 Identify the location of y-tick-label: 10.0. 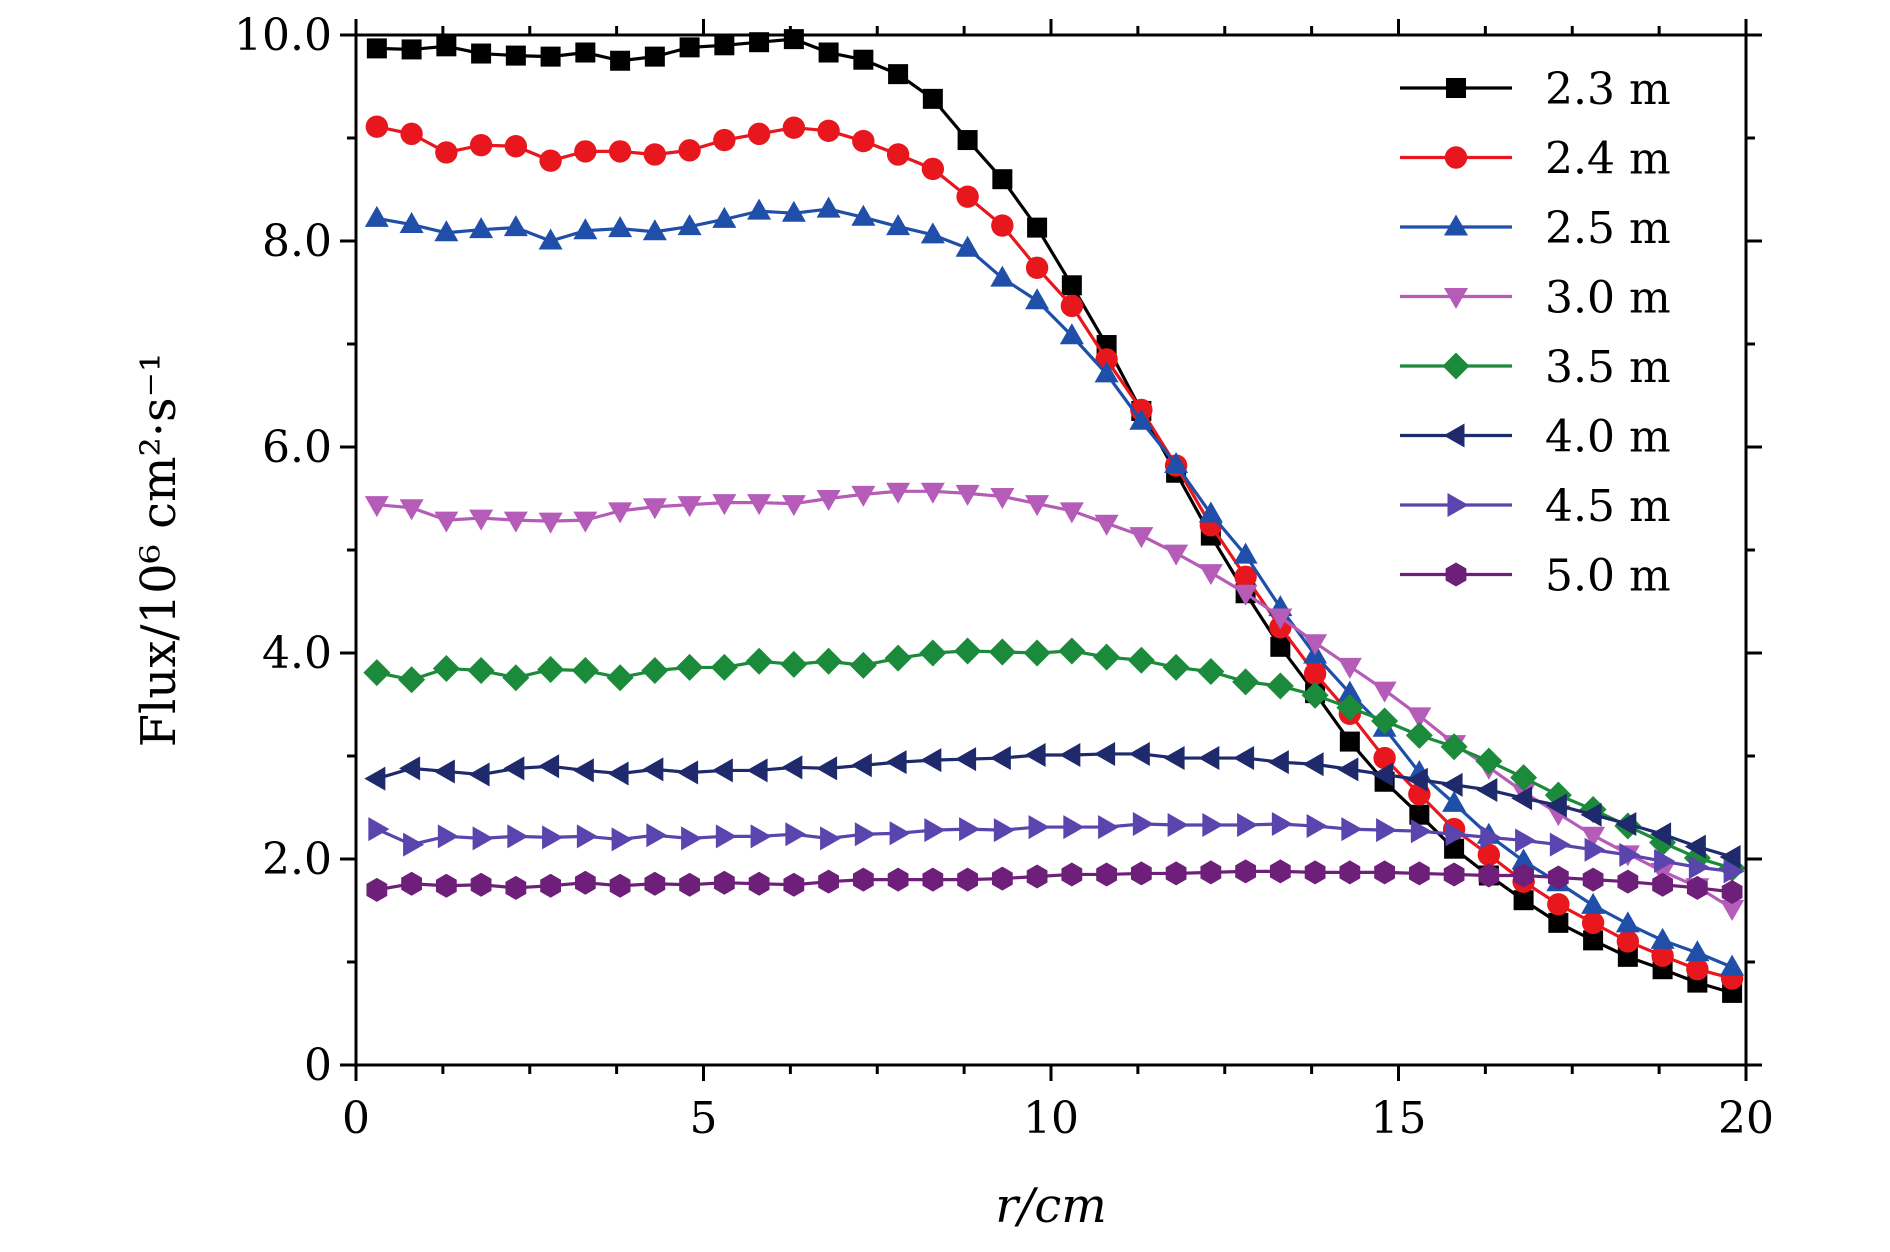
(283, 35).